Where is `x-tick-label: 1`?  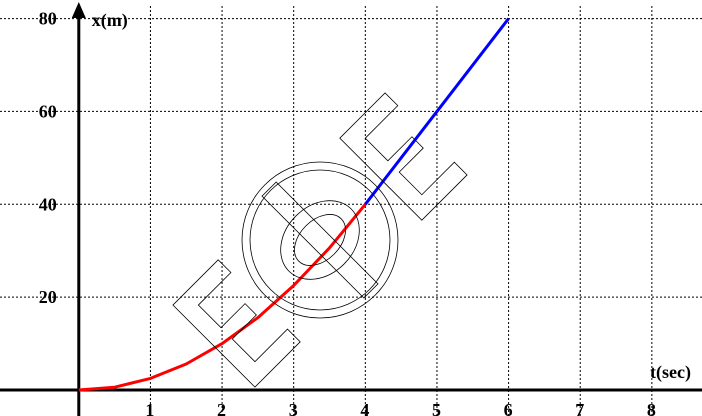
x-tick-label: 1 is located at coordinates (149, 408).